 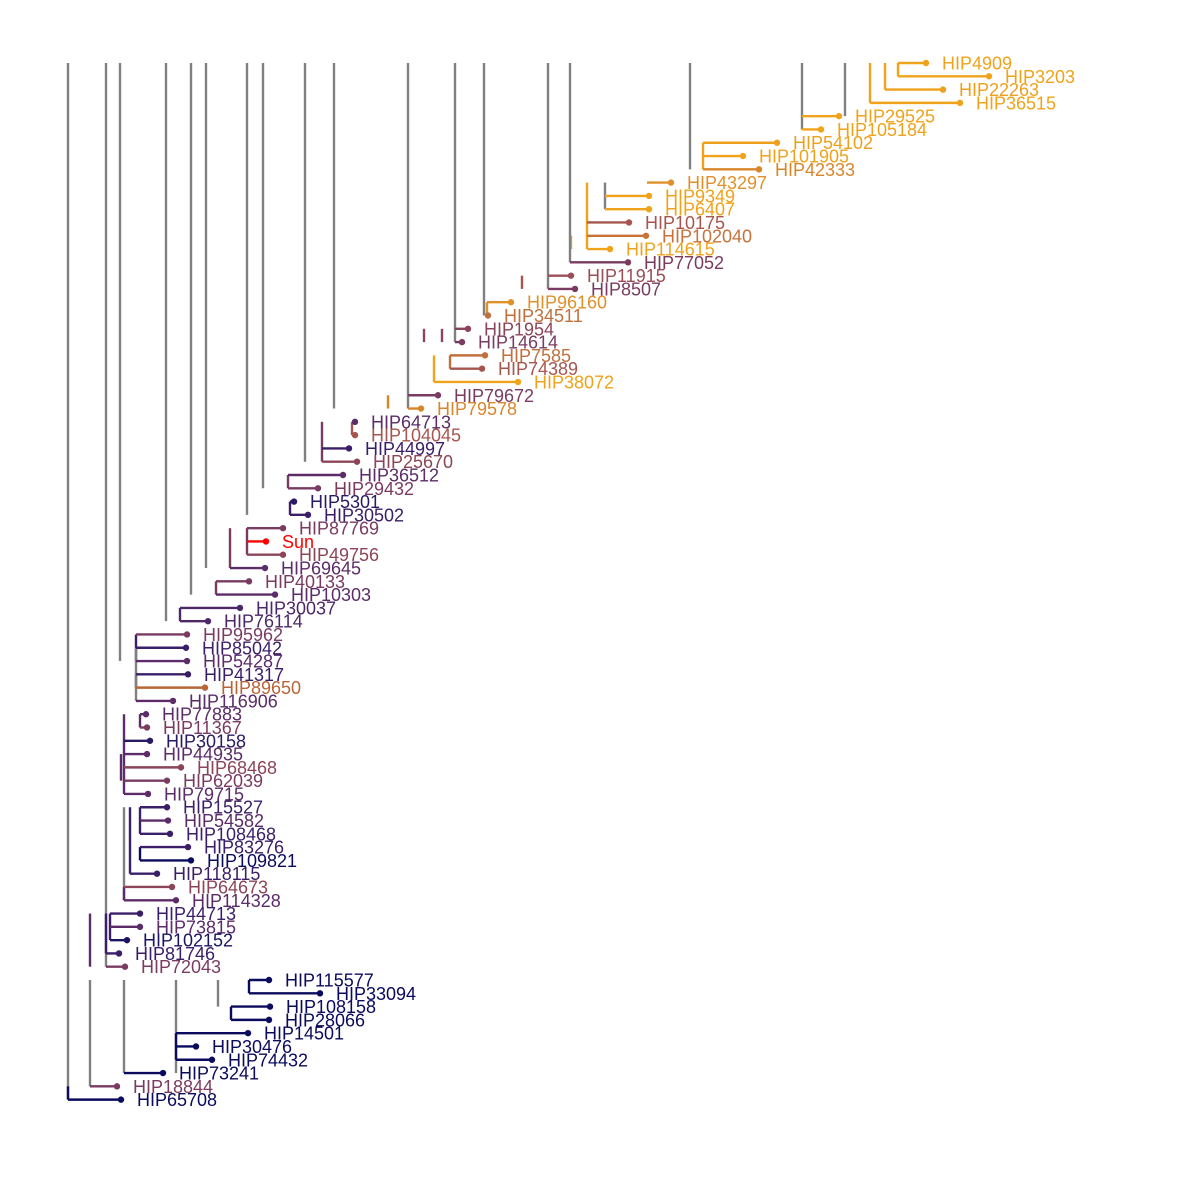 I want to click on leaf-label: HIP101905, so click(x=804, y=157).